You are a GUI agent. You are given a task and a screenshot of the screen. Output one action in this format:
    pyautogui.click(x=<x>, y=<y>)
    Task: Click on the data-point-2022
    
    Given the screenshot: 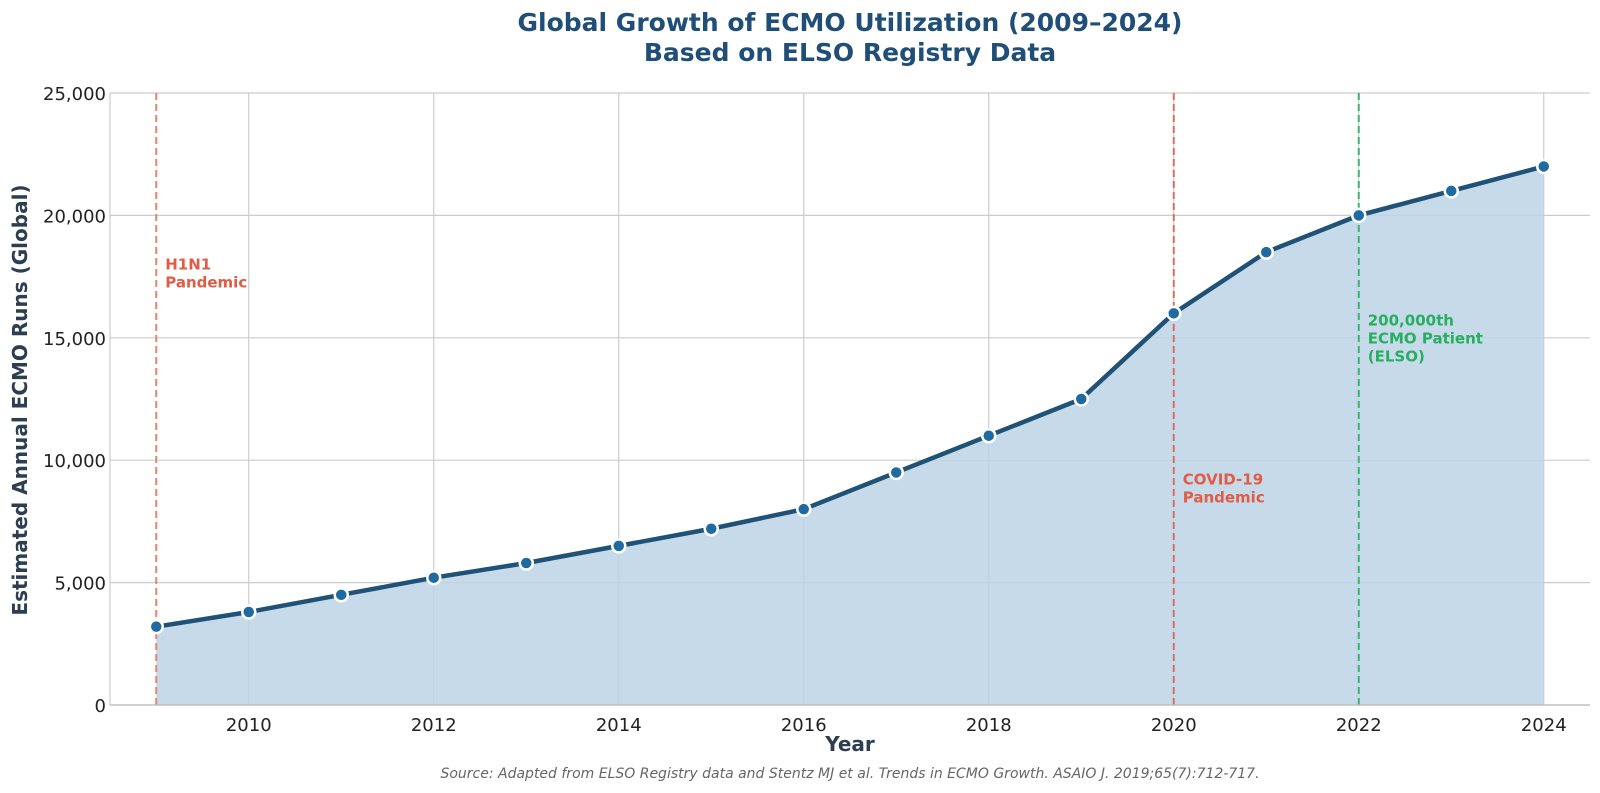 What is the action you would take?
    pyautogui.click(x=1359, y=215)
    